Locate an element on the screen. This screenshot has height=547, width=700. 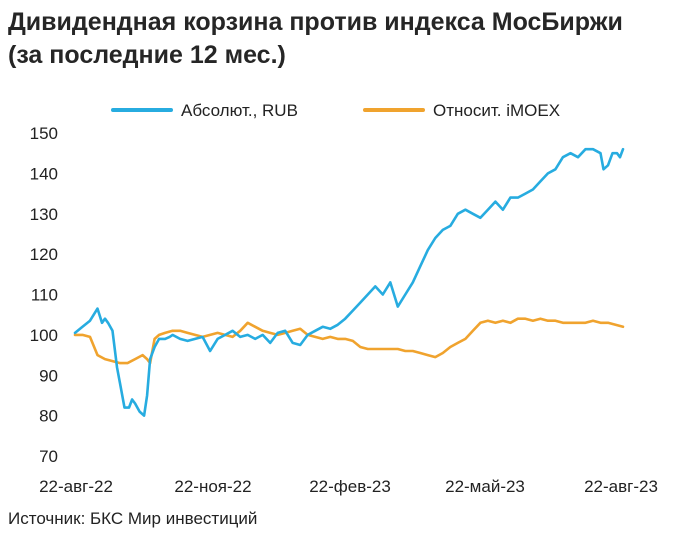
y-tick-label: 90 is located at coordinates (48, 375).